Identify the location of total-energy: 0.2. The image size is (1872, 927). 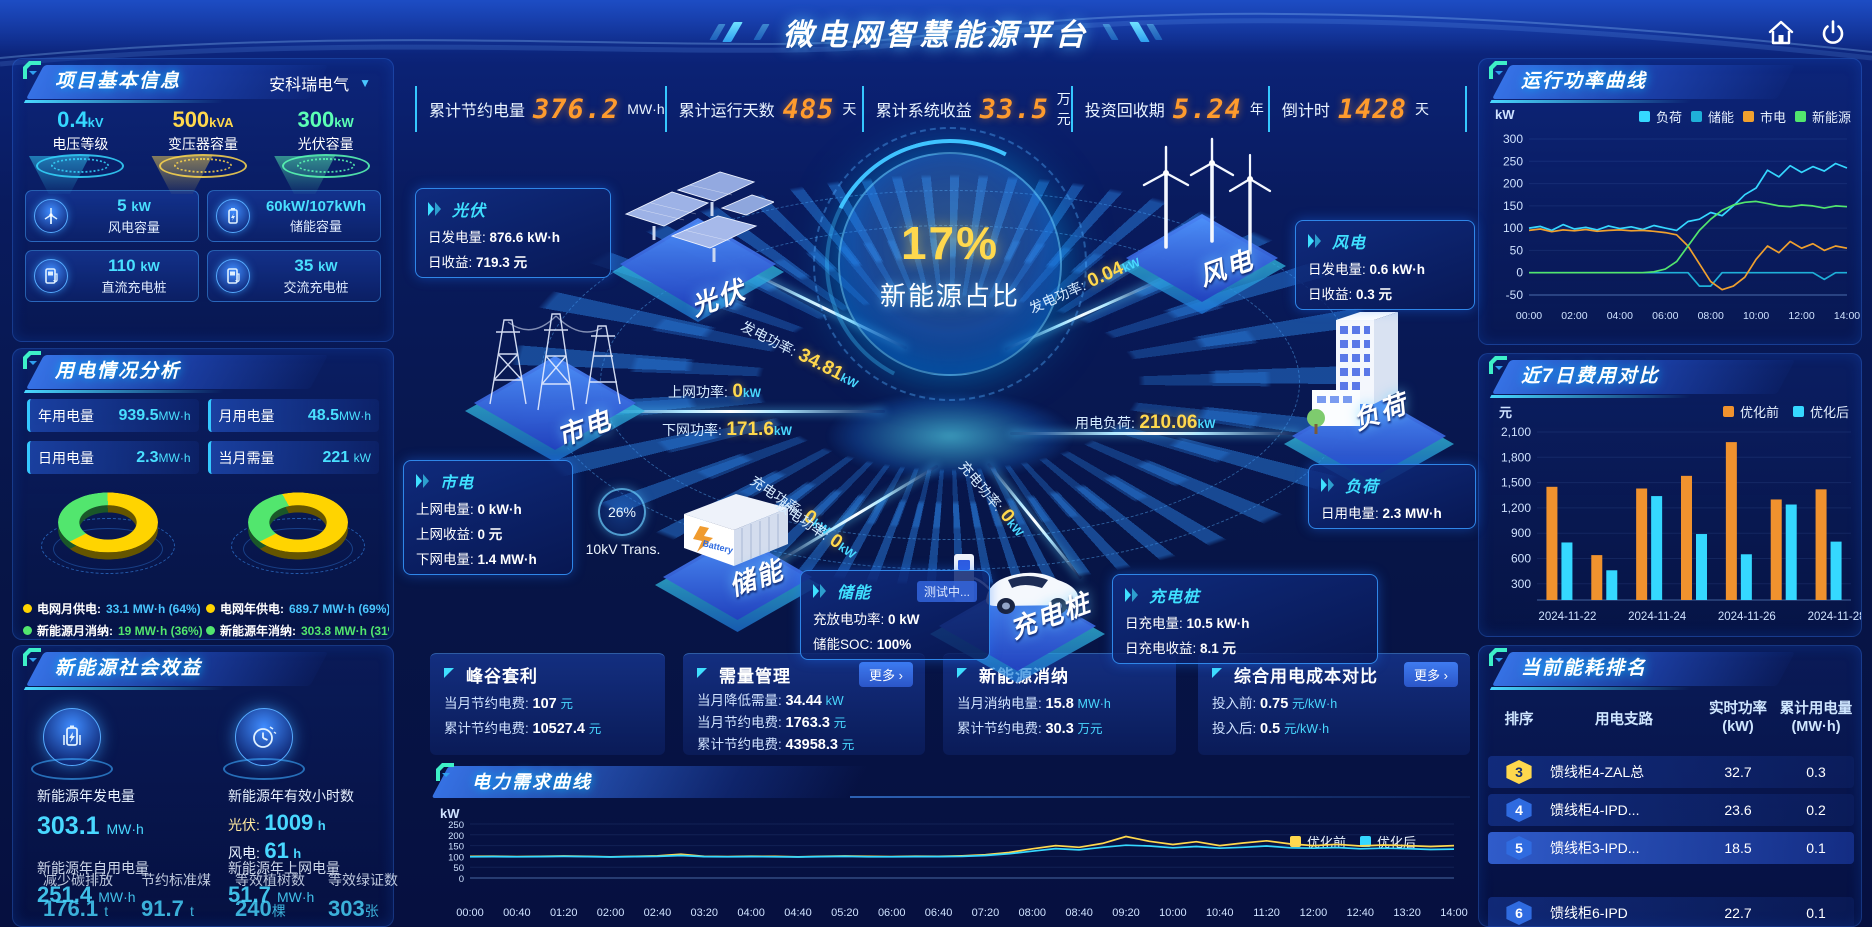
(1816, 810).